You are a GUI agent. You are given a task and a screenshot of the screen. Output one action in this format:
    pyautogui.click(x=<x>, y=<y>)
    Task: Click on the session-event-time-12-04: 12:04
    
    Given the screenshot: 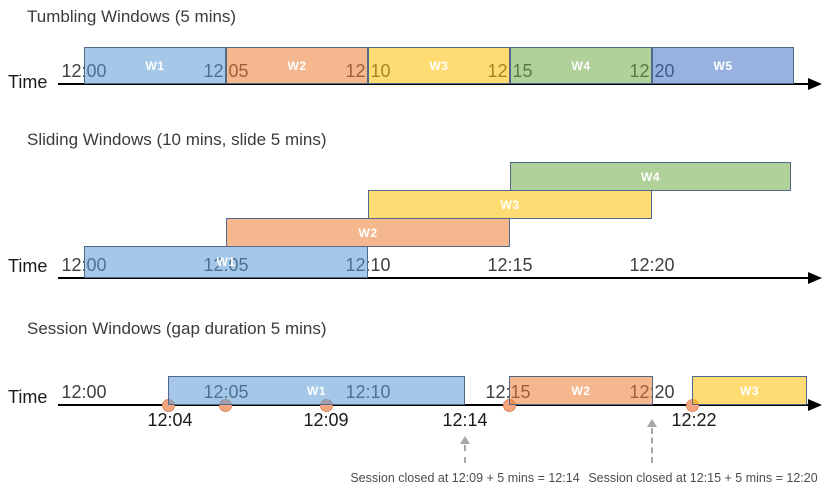 What is the action you would take?
    pyautogui.click(x=170, y=420)
    